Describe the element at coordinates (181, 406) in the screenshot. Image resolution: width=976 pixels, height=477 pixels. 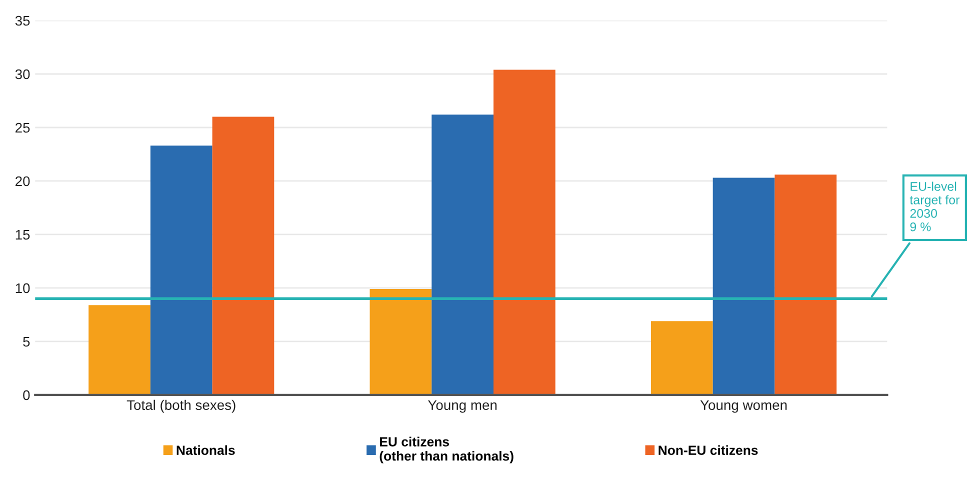
I see `x-tick-label: Total (both sexes)` at that location.